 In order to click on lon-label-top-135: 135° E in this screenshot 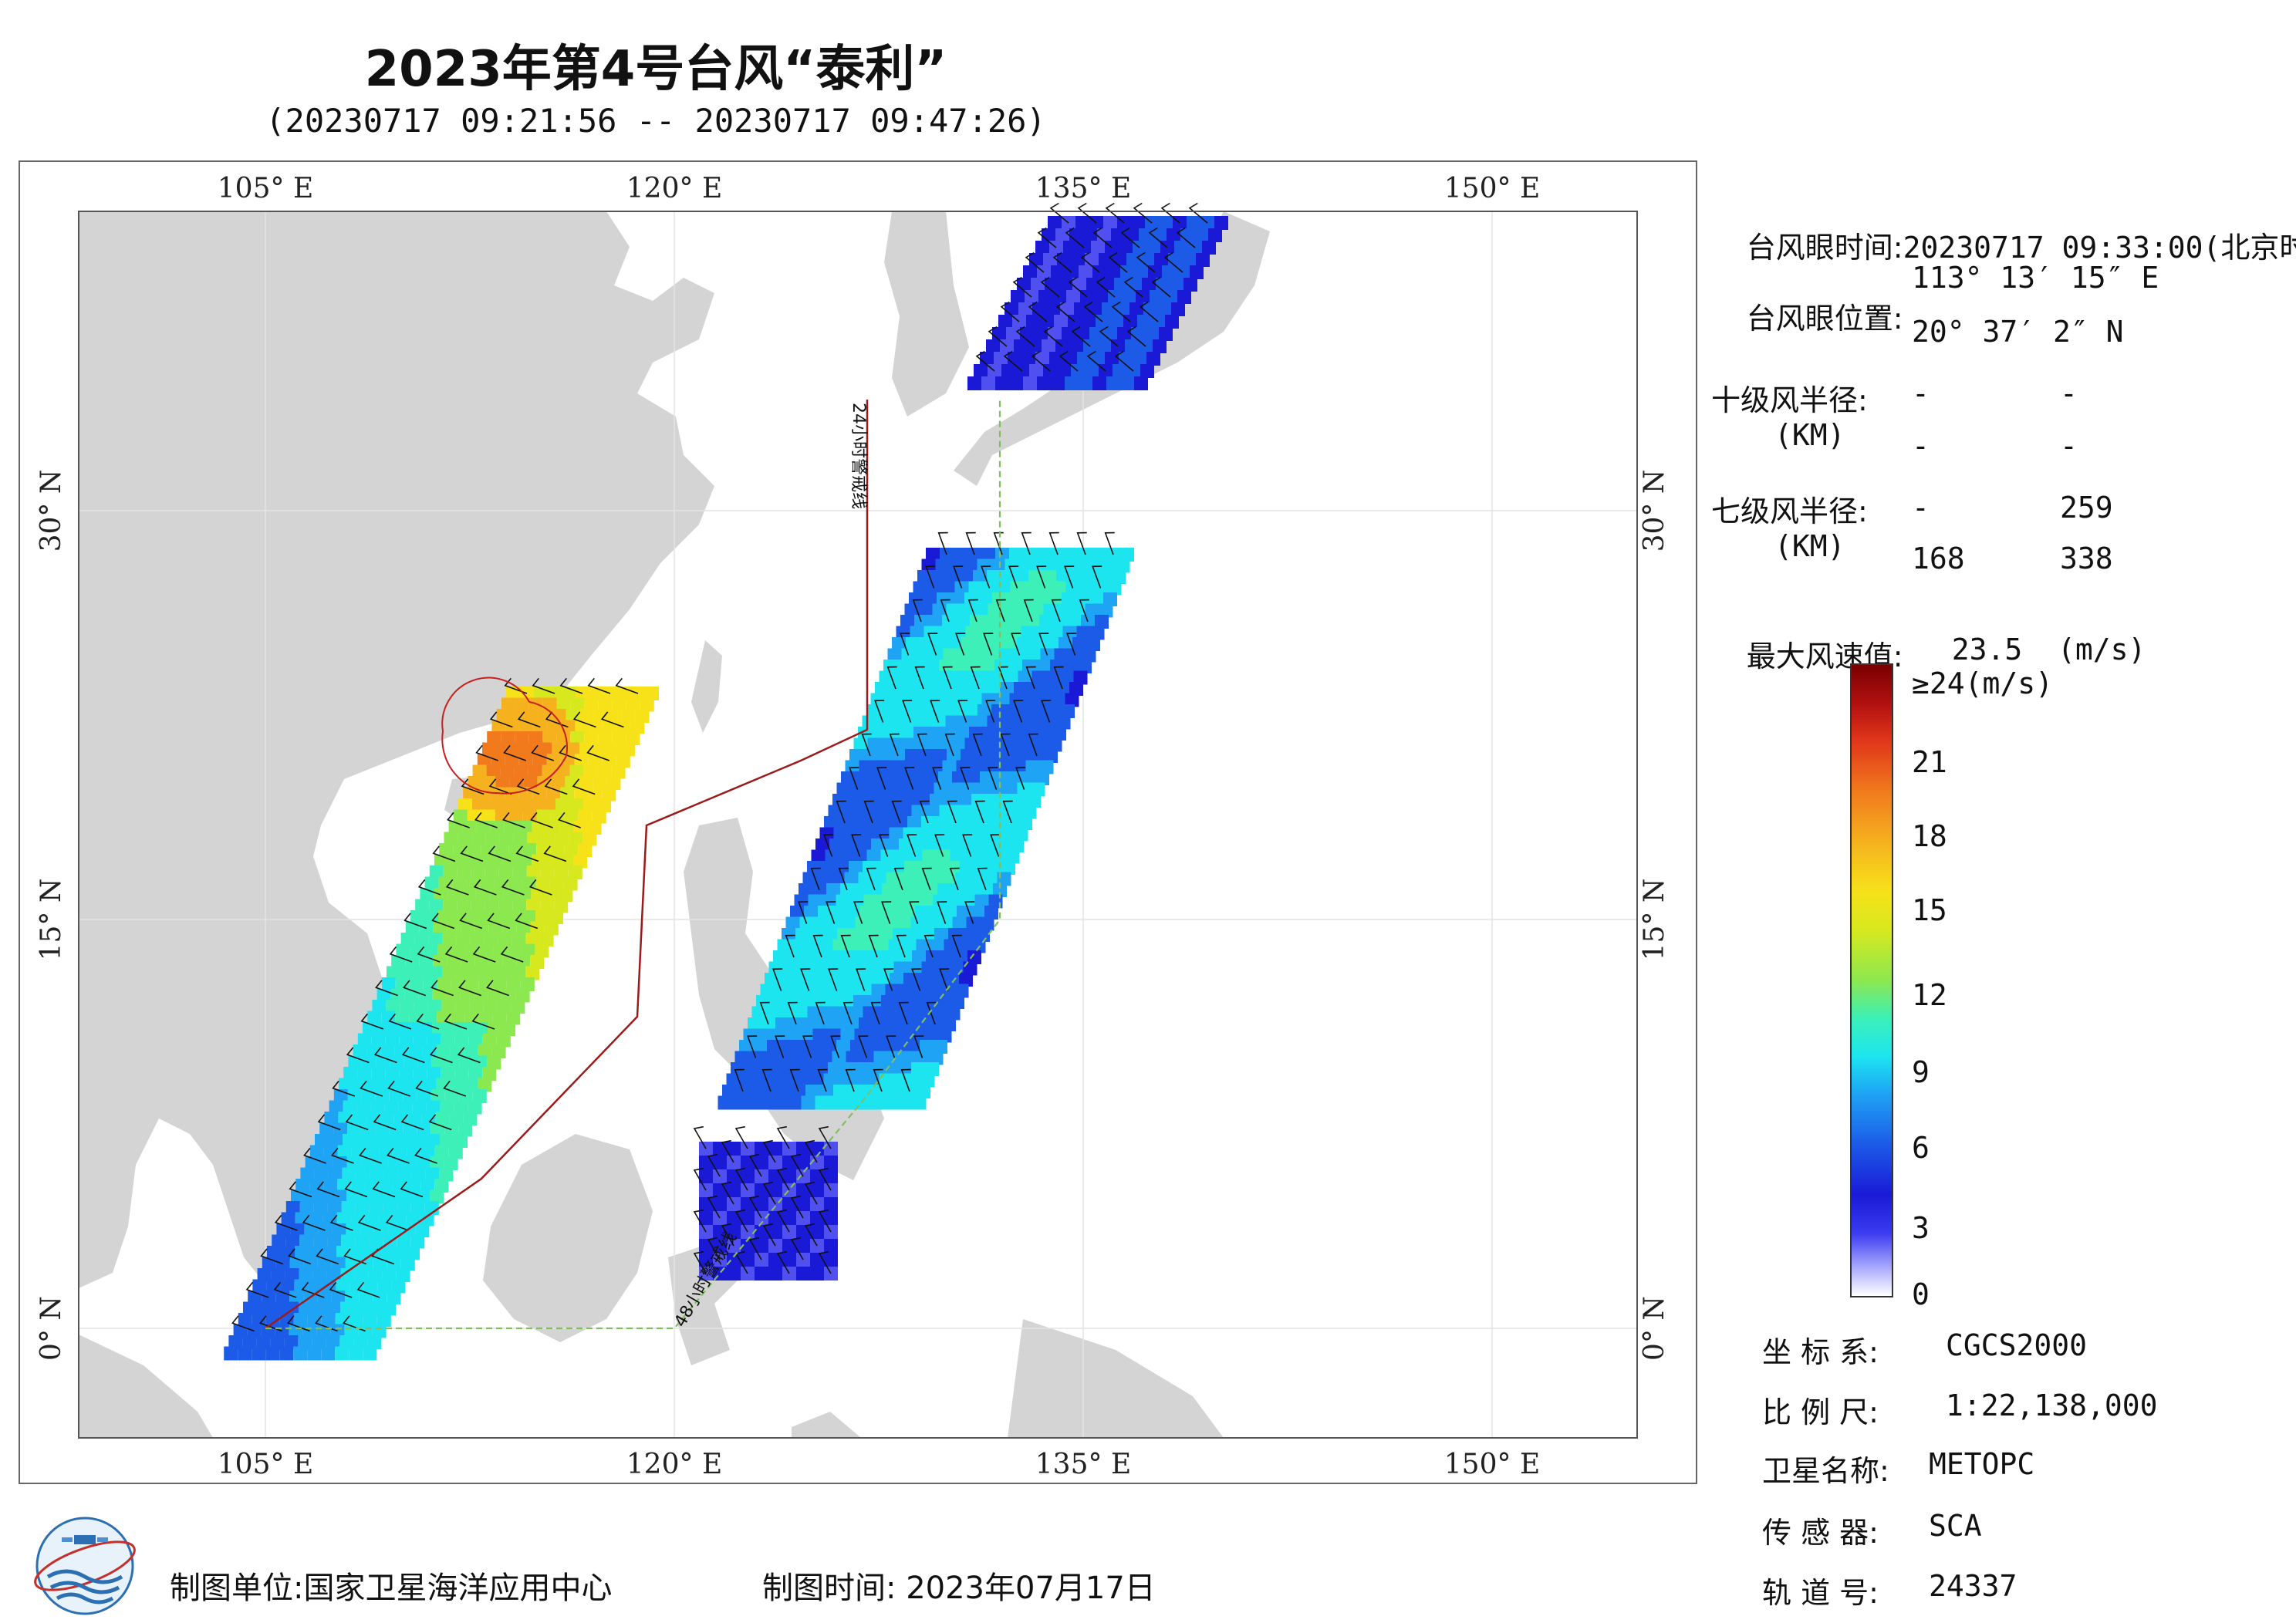, I will do `click(1083, 188)`.